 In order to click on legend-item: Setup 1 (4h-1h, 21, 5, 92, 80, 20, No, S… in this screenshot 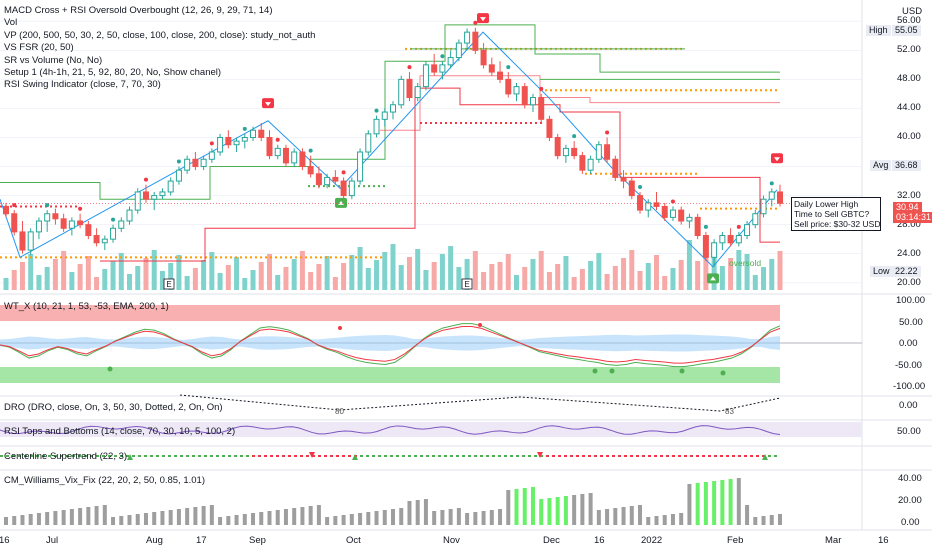, I will do `click(113, 72)`.